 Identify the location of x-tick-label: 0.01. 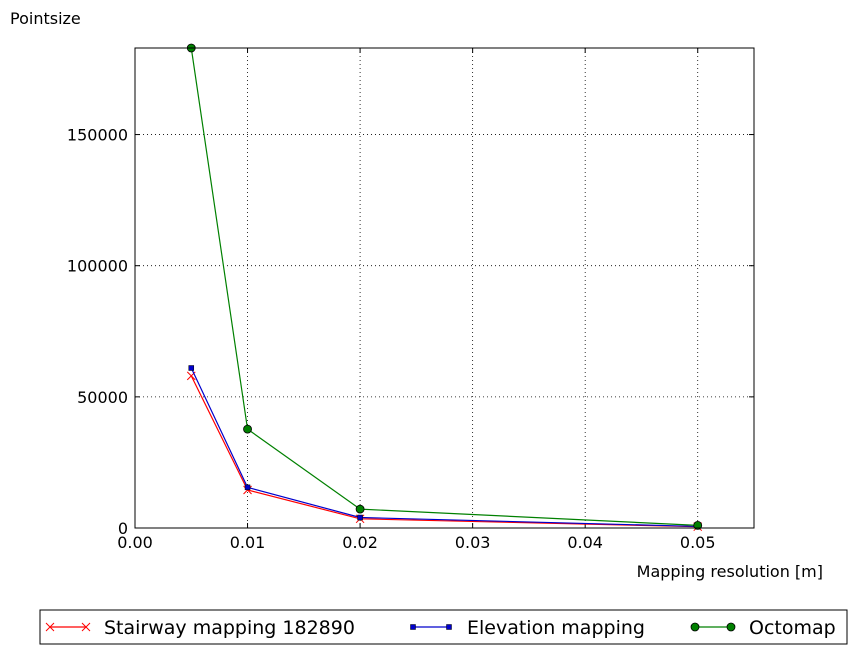
(248, 542).